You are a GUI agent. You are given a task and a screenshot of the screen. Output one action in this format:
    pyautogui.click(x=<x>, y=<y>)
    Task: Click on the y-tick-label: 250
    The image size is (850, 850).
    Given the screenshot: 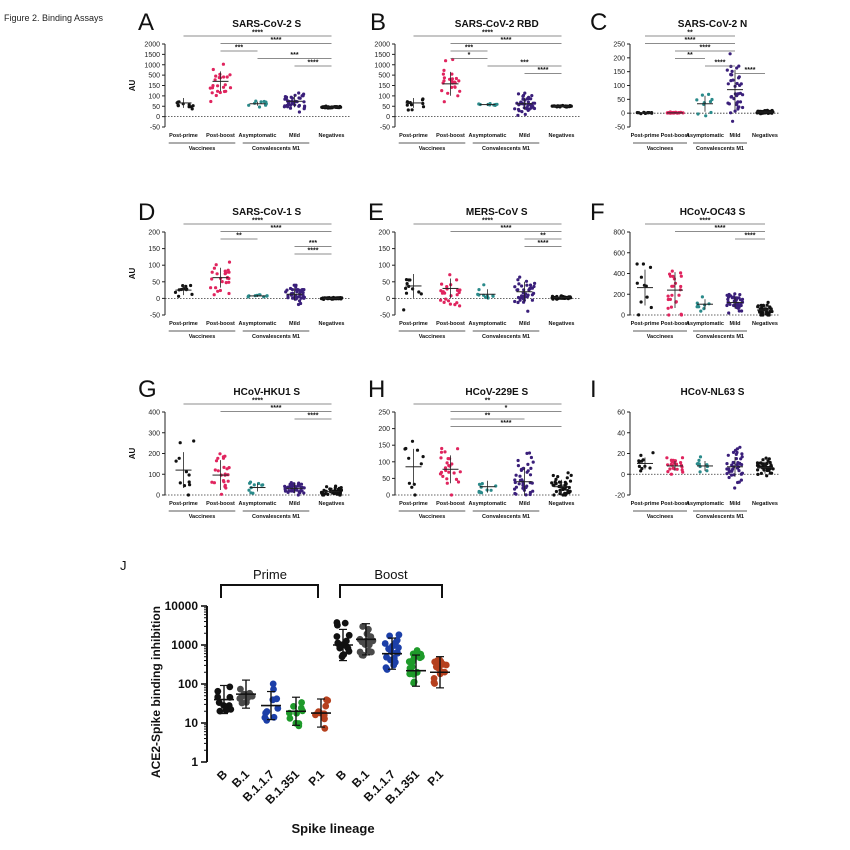 What is the action you would take?
    pyautogui.click(x=619, y=45)
    